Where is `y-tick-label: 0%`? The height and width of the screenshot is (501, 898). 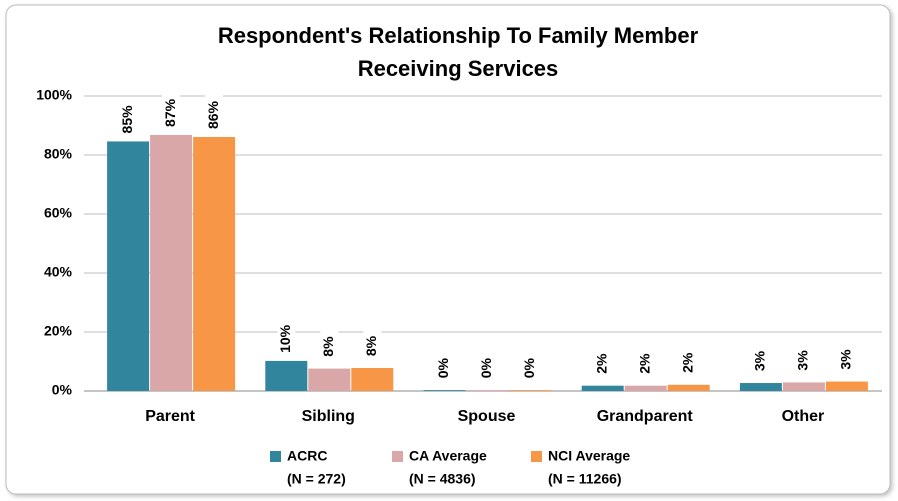 y-tick-label: 0% is located at coordinates (62, 390).